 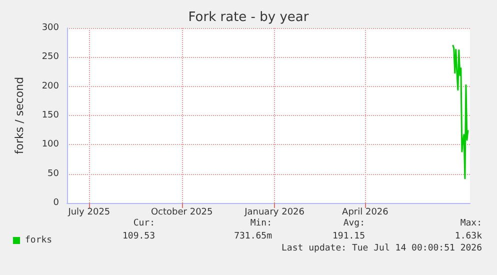 What do you see at coordinates (253, 237) in the screenshot?
I see `text: 731.65m` at bounding box center [253, 237].